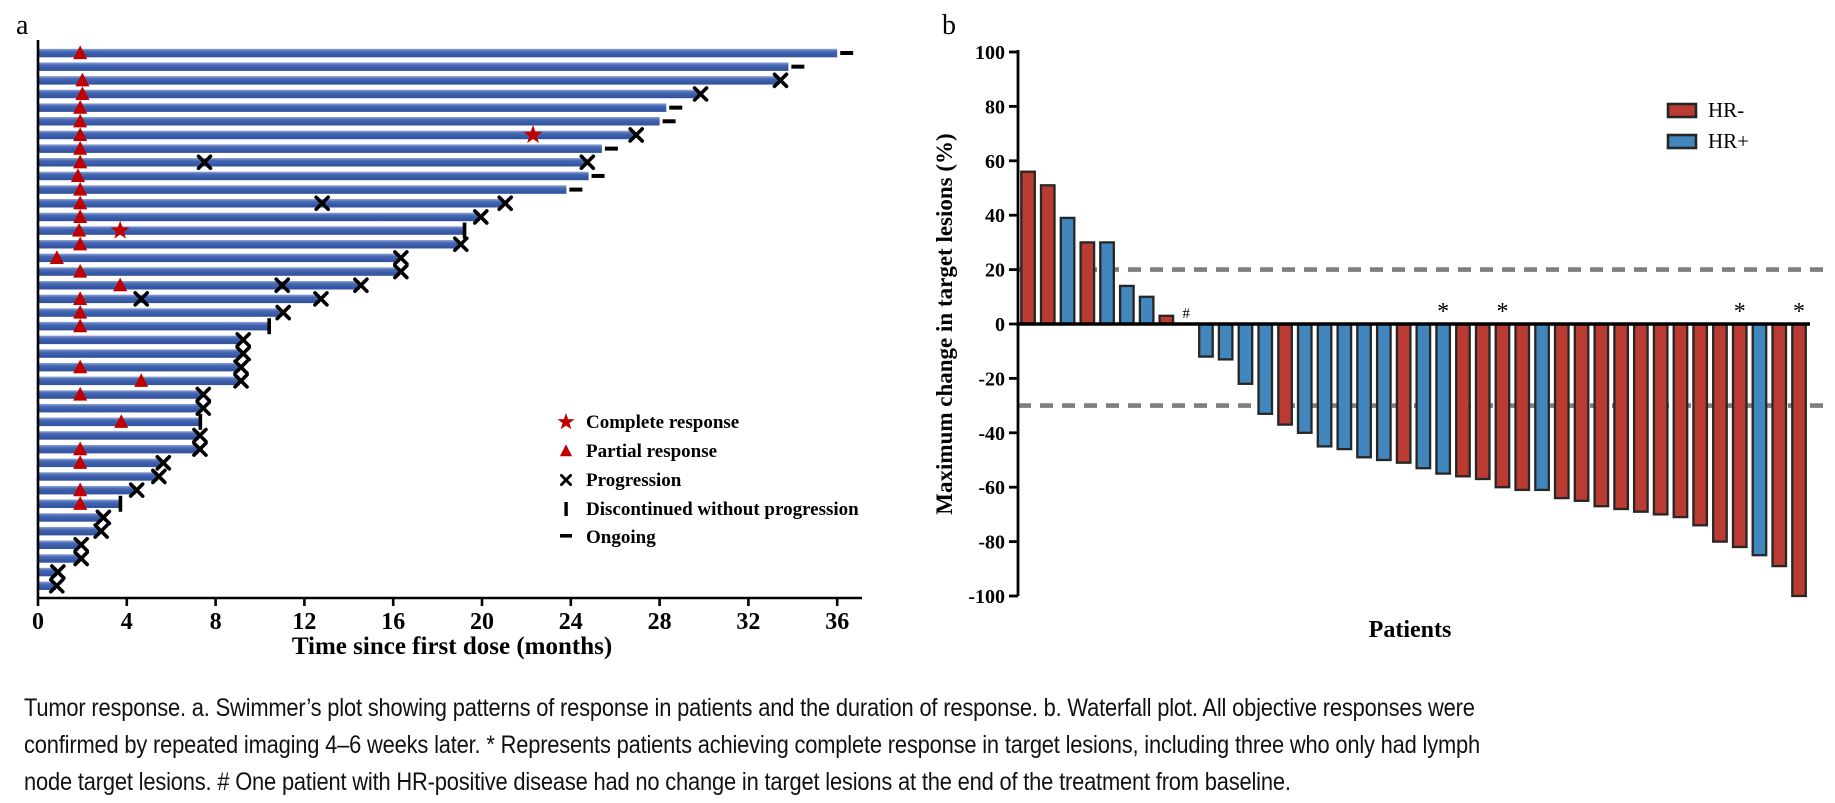 The image size is (1835, 803). What do you see at coordinates (990, 53) in the screenshot?
I see `y-tick-label: 100` at bounding box center [990, 53].